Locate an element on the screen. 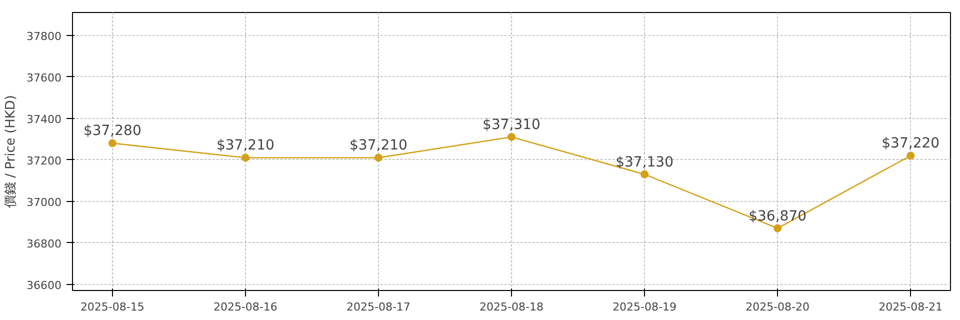 The width and height of the screenshot is (960, 320). y-tick-label: 36600 is located at coordinates (44, 285).